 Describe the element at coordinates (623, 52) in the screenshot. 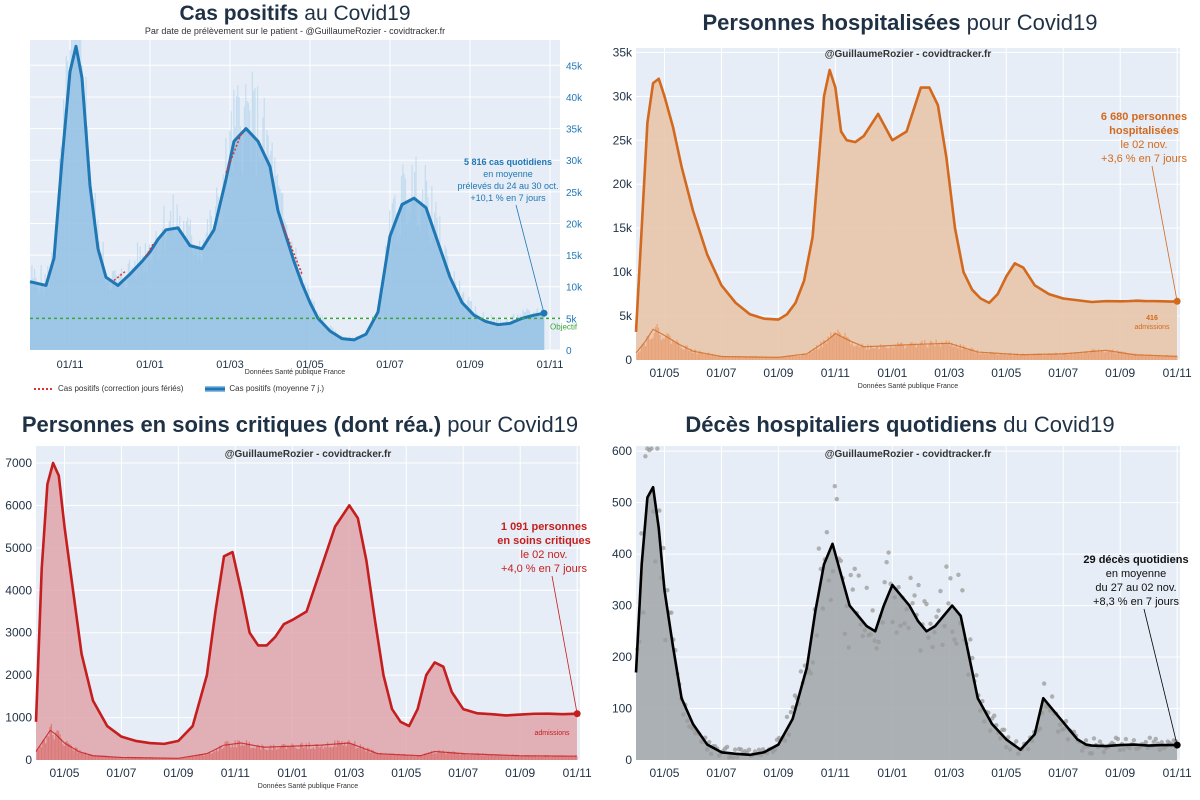

I see `y-tick-label: 35k` at that location.